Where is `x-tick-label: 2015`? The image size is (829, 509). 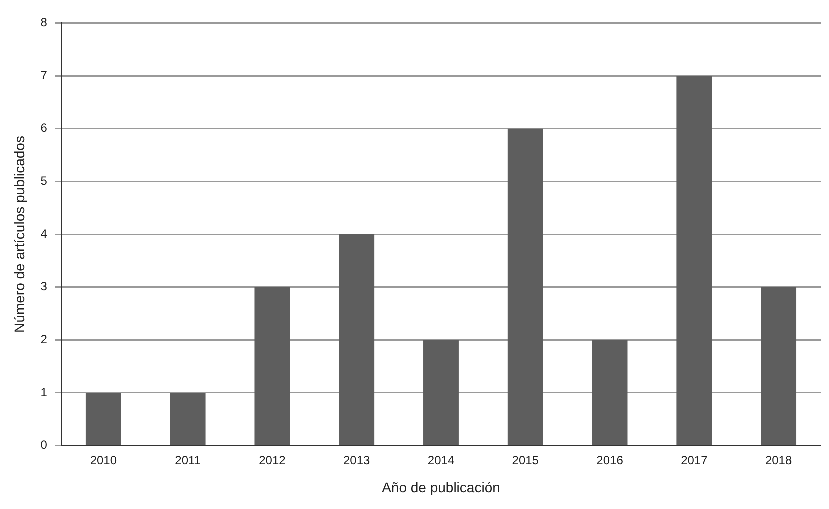
x-tick-label: 2015 is located at coordinates (526, 460).